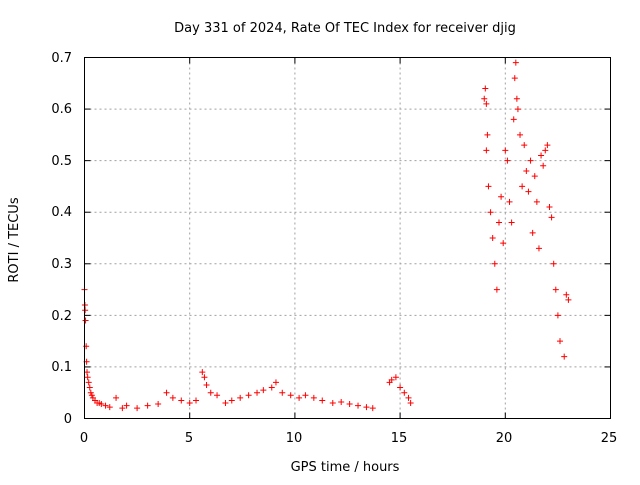 This screenshot has height=485, width=640. What do you see at coordinates (61, 212) in the screenshot?
I see `y-tick-label: 0.4` at bounding box center [61, 212].